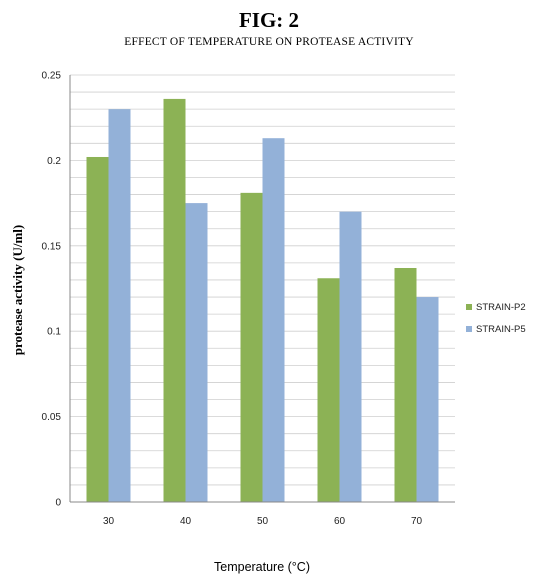 The image size is (538, 580). I want to click on x-tick-label: 50, so click(263, 521).